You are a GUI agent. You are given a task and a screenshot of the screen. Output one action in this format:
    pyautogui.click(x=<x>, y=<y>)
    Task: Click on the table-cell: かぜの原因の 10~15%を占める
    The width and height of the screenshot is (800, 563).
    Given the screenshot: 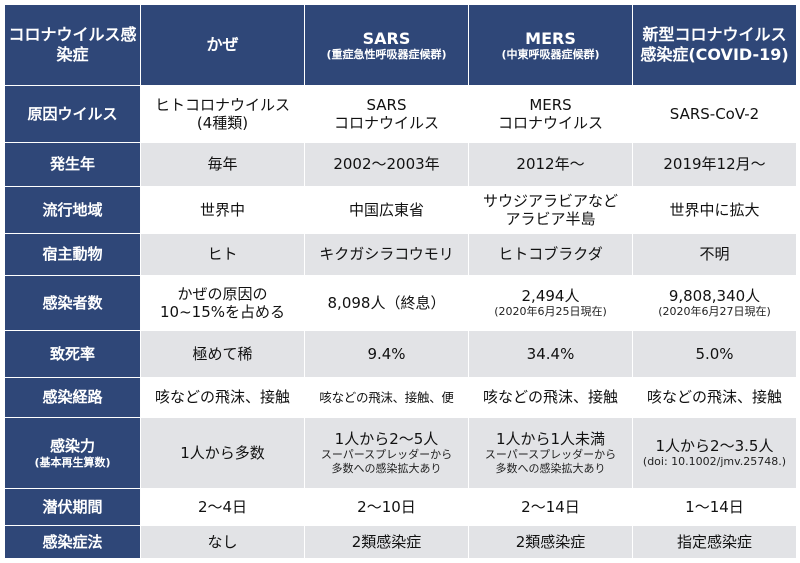 What is the action you would take?
    pyautogui.click(x=222, y=303)
    